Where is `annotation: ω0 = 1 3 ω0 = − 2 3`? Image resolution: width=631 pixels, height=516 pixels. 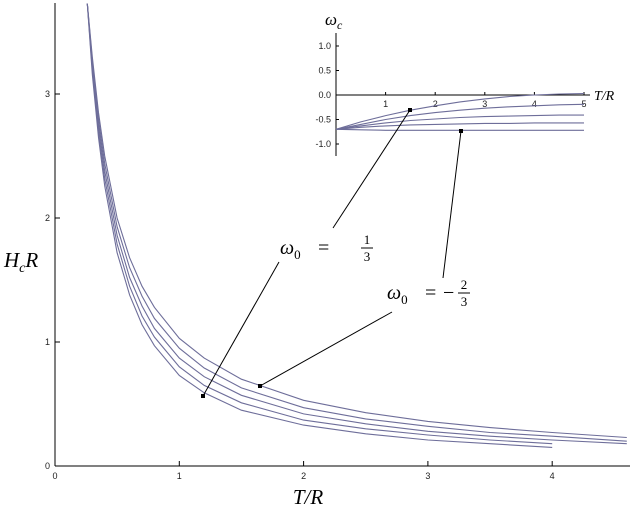 annotation: ω0 = 1 3 ω0 = − 2 3 is located at coordinates (375, 270).